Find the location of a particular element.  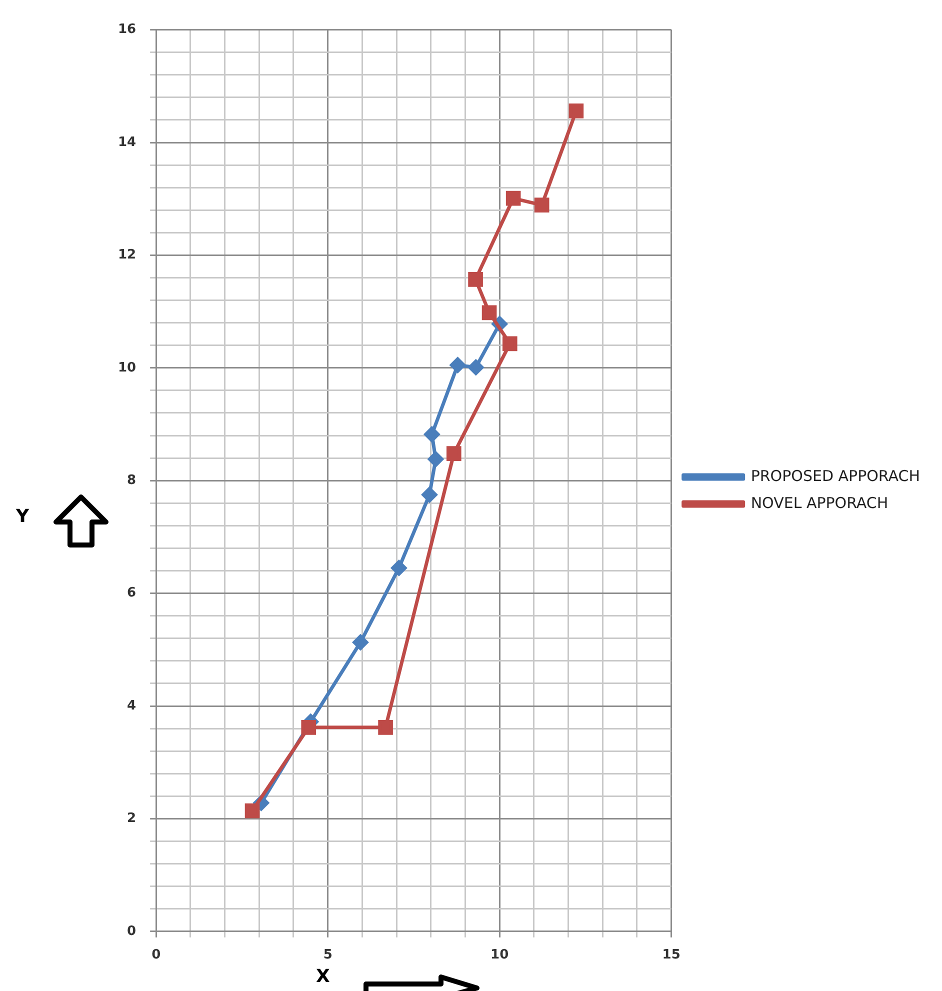

y-tick-label: 8 is located at coordinates (131, 480).